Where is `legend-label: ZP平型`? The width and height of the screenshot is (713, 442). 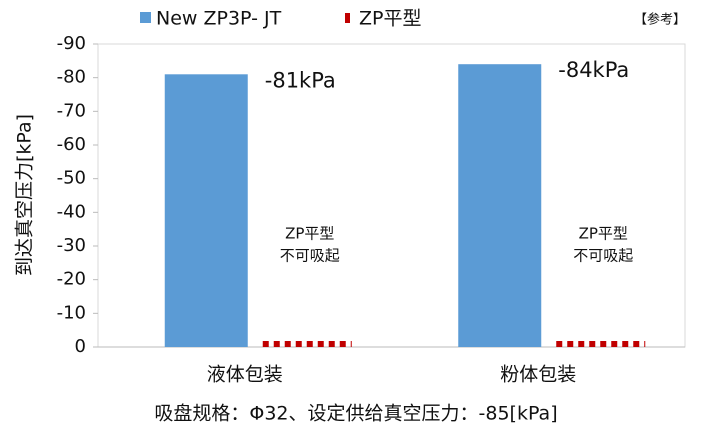 legend-label: ZP平型 is located at coordinates (390, 19).